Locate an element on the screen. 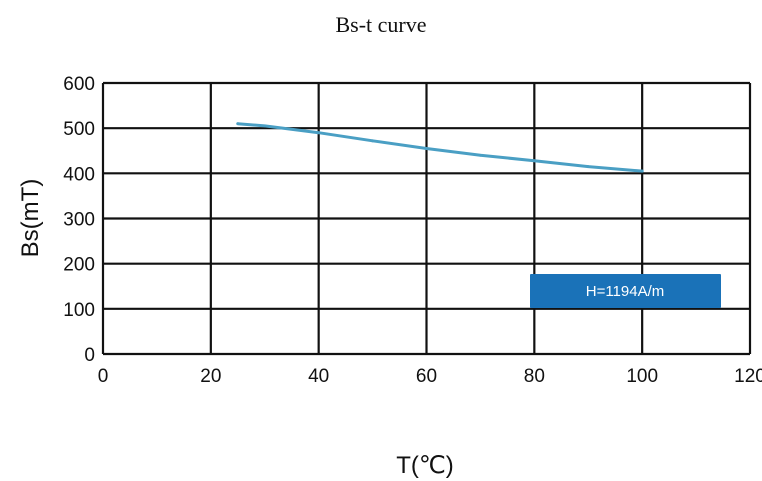  y-tick-label: 200 is located at coordinates (79, 265).